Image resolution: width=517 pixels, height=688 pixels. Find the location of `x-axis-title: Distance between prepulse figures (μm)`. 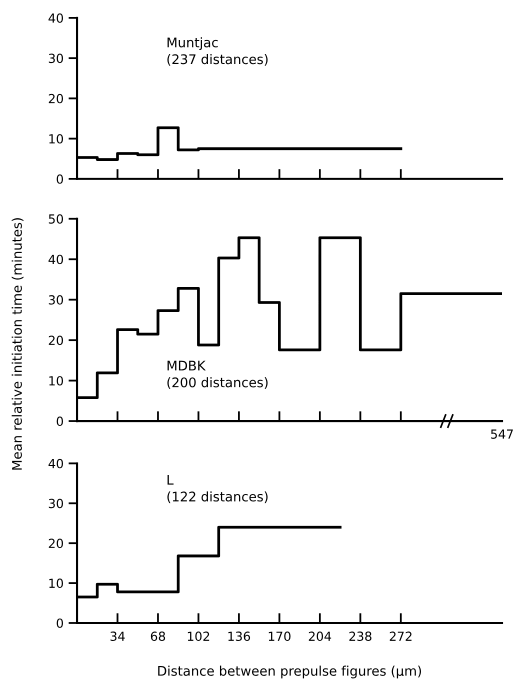

x-axis-title: Distance between prepulse figures (μm) is located at coordinates (290, 672).